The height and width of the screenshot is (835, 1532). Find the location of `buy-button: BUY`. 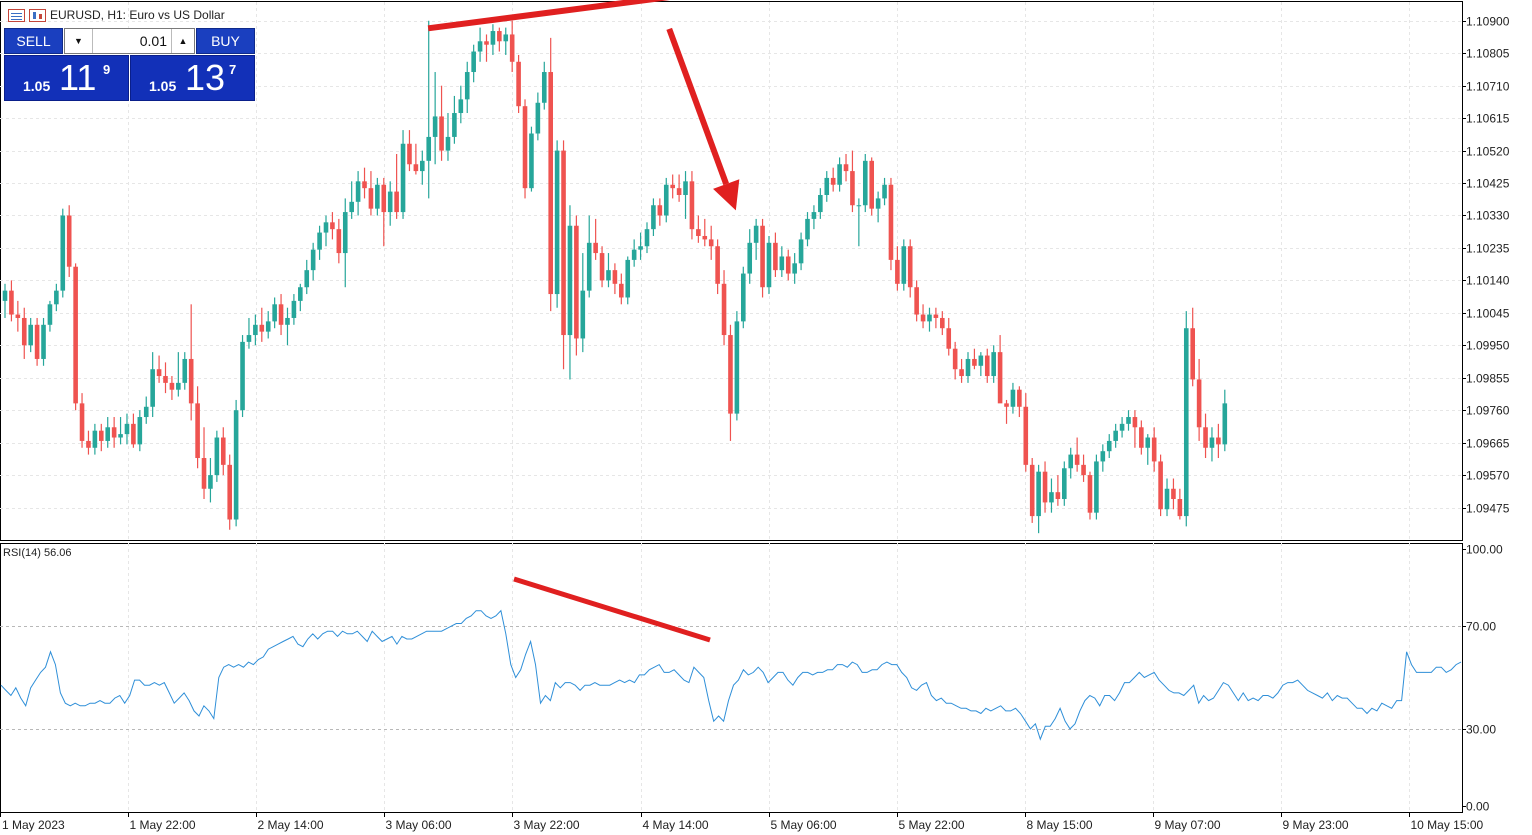

buy-button: BUY is located at coordinates (225, 41).